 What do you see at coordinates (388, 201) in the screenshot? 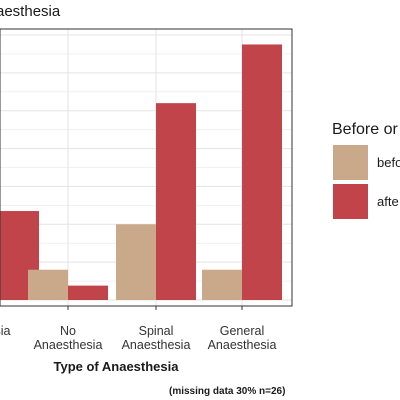
I see `legend-label: afte` at bounding box center [388, 201].